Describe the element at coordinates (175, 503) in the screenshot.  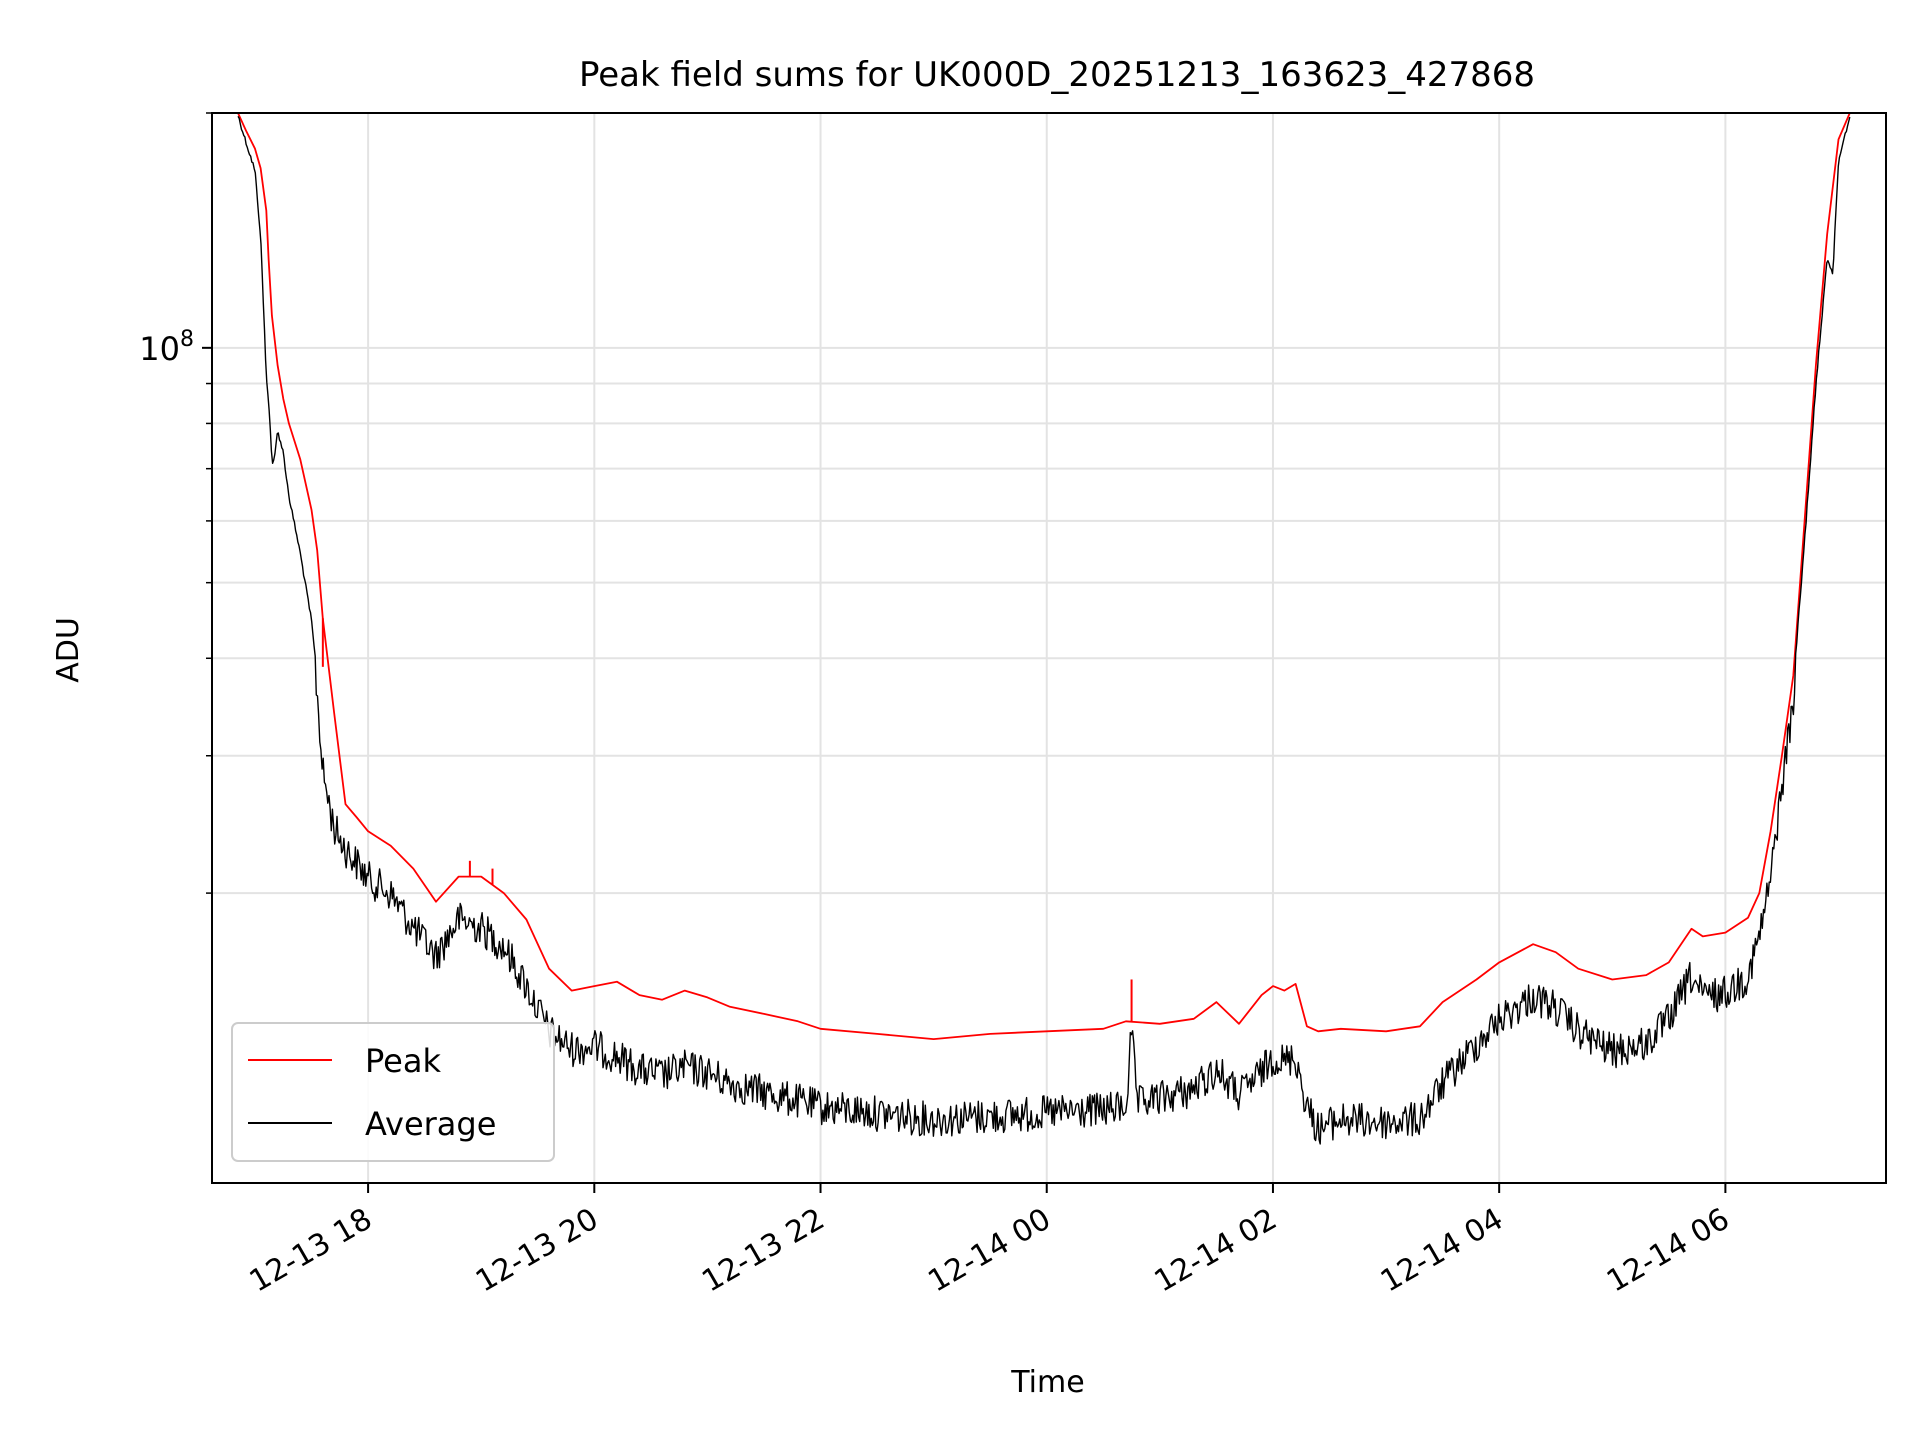
I see `y-axis: 108` at that location.